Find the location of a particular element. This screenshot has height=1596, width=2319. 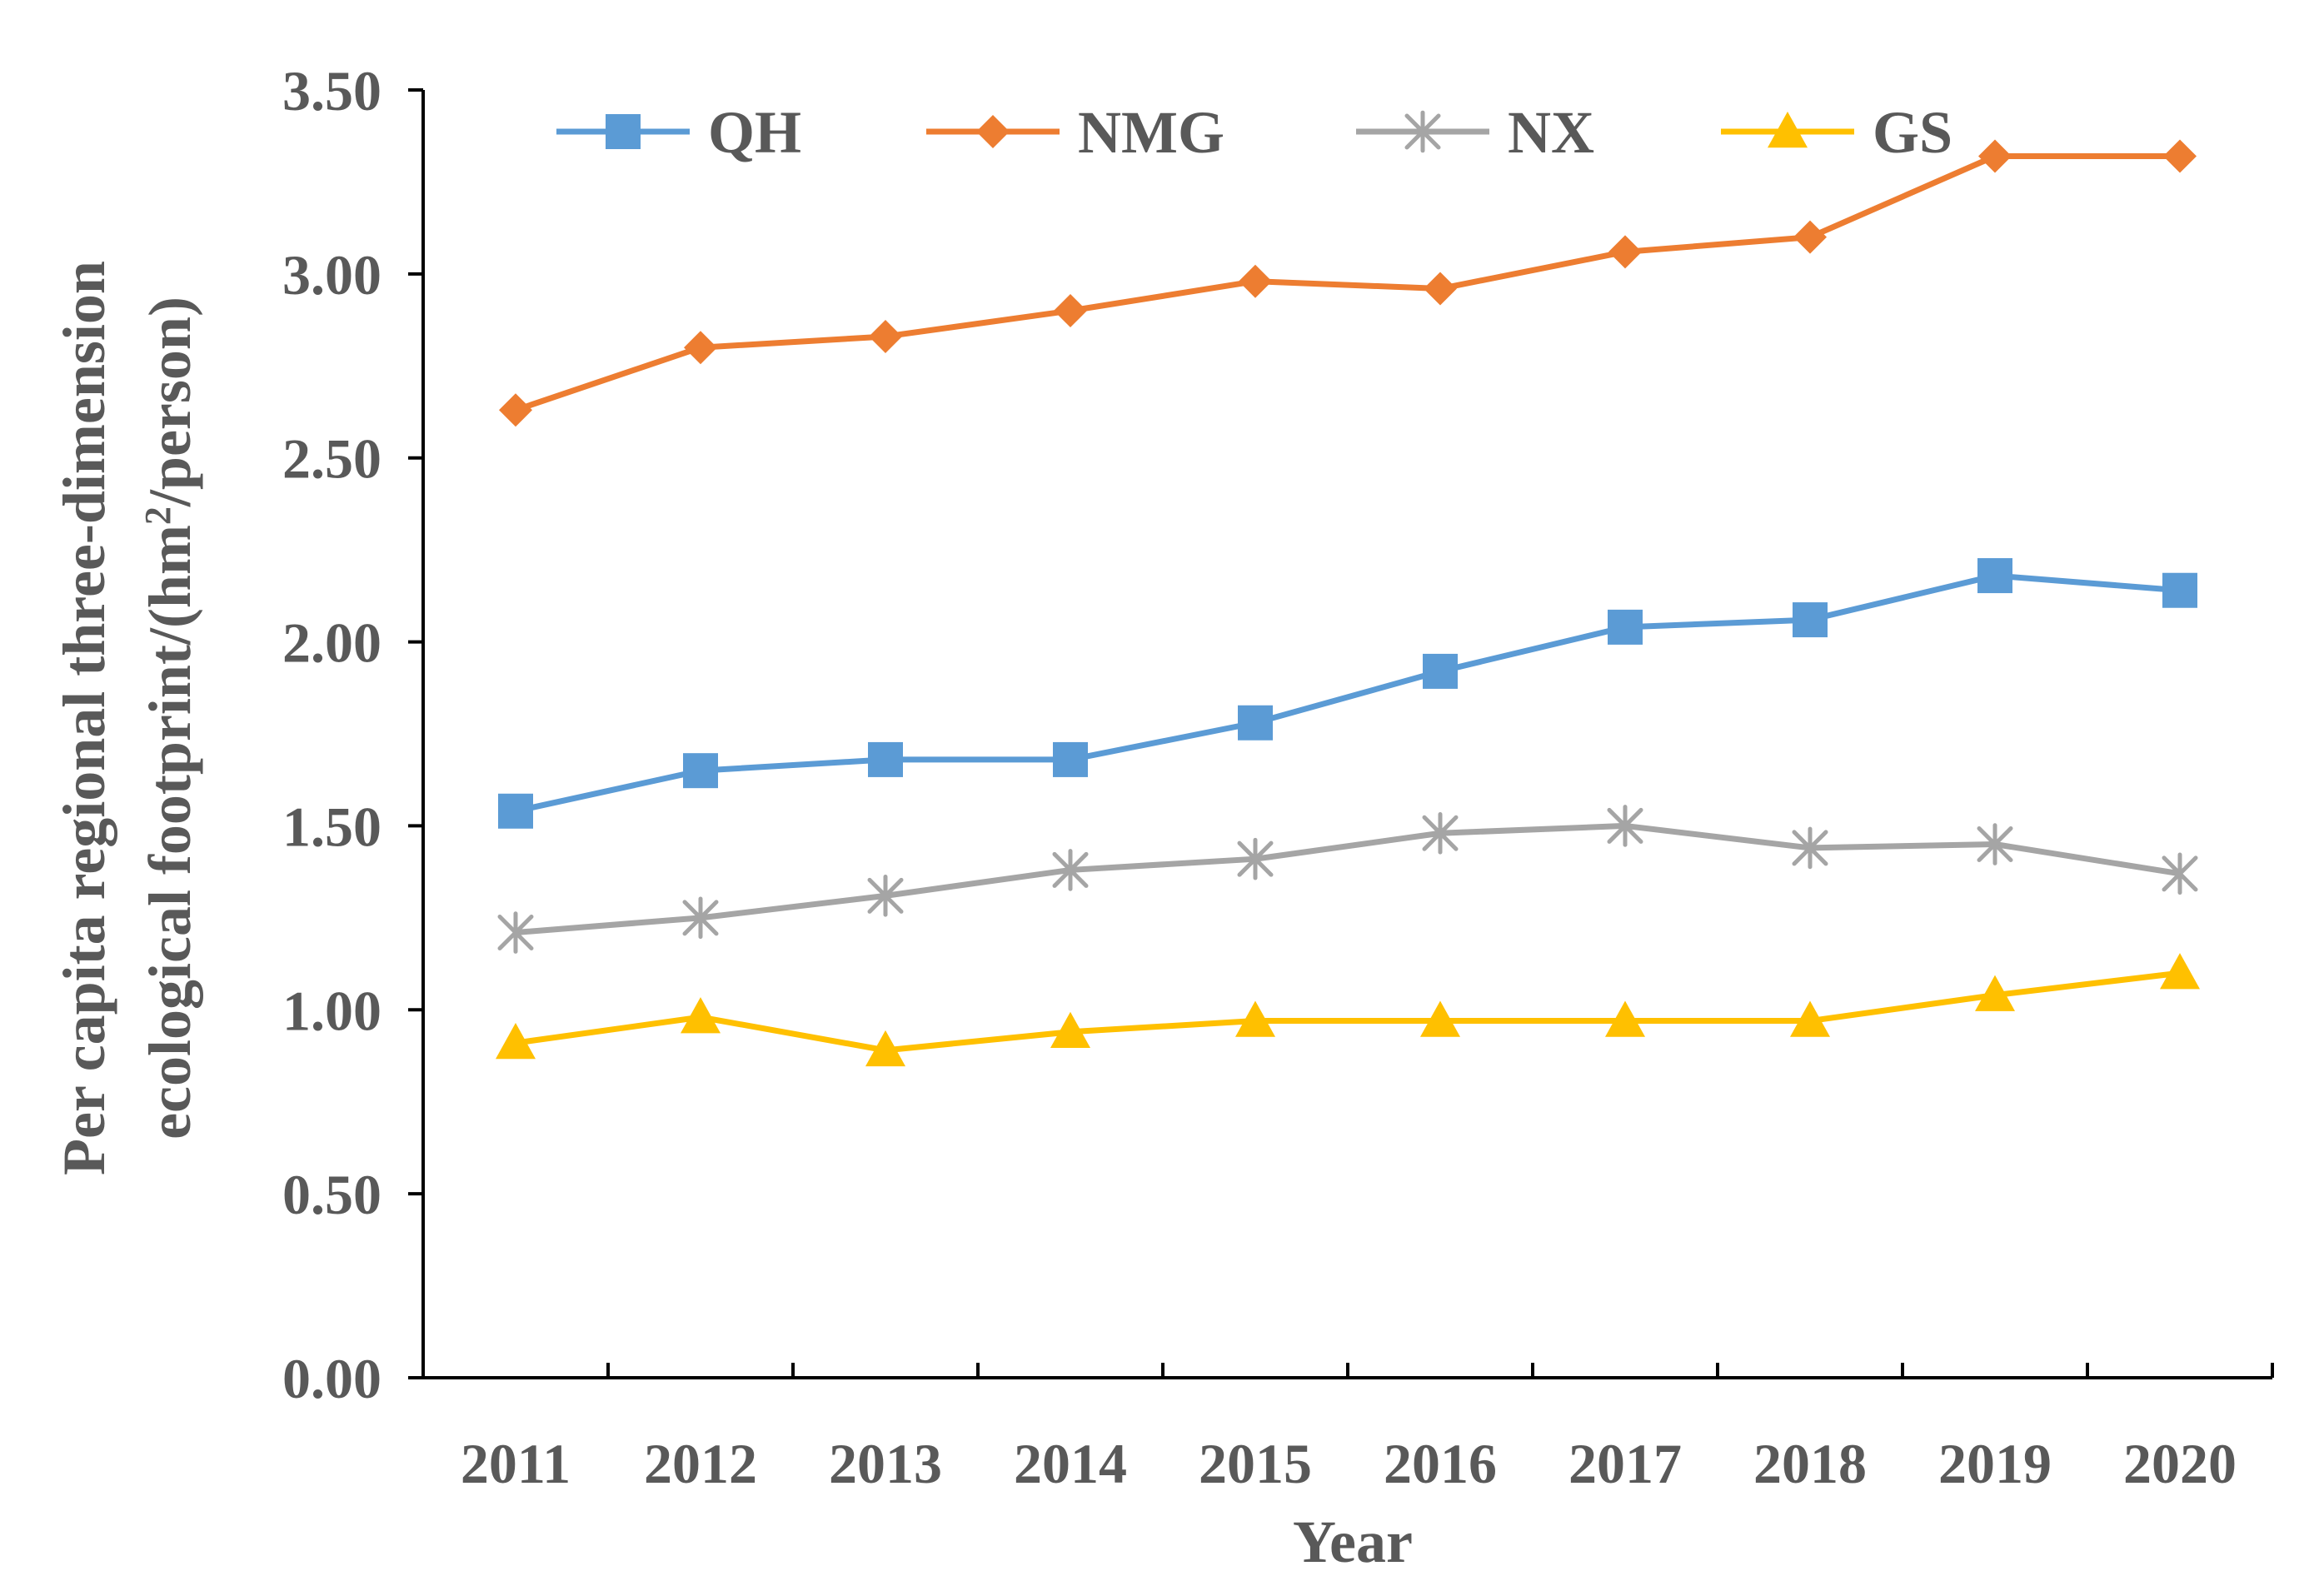

x-tick-label: 2019 is located at coordinates (1995, 1463).